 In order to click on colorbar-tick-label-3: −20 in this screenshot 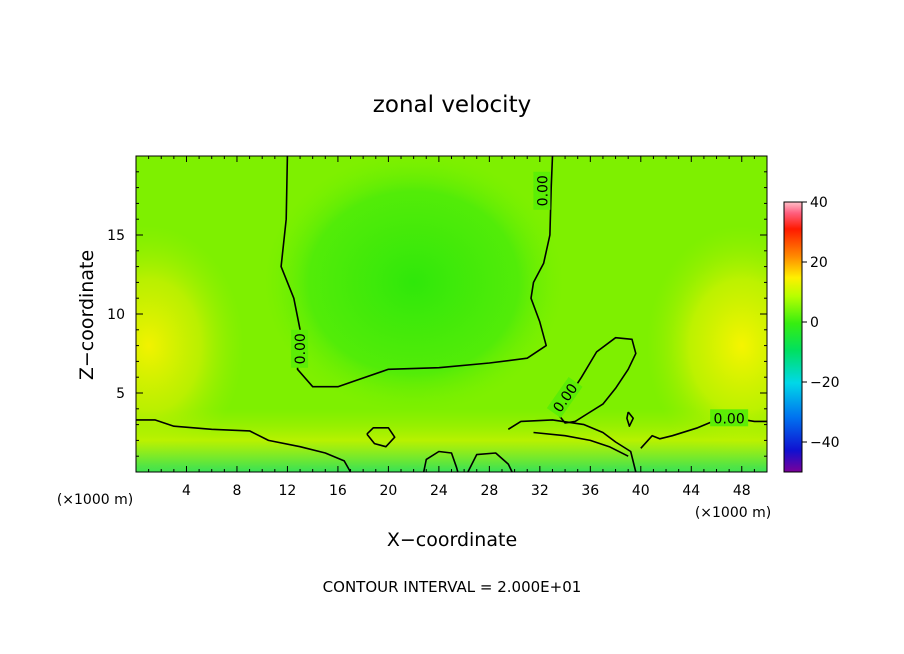, I will do `click(825, 383)`.